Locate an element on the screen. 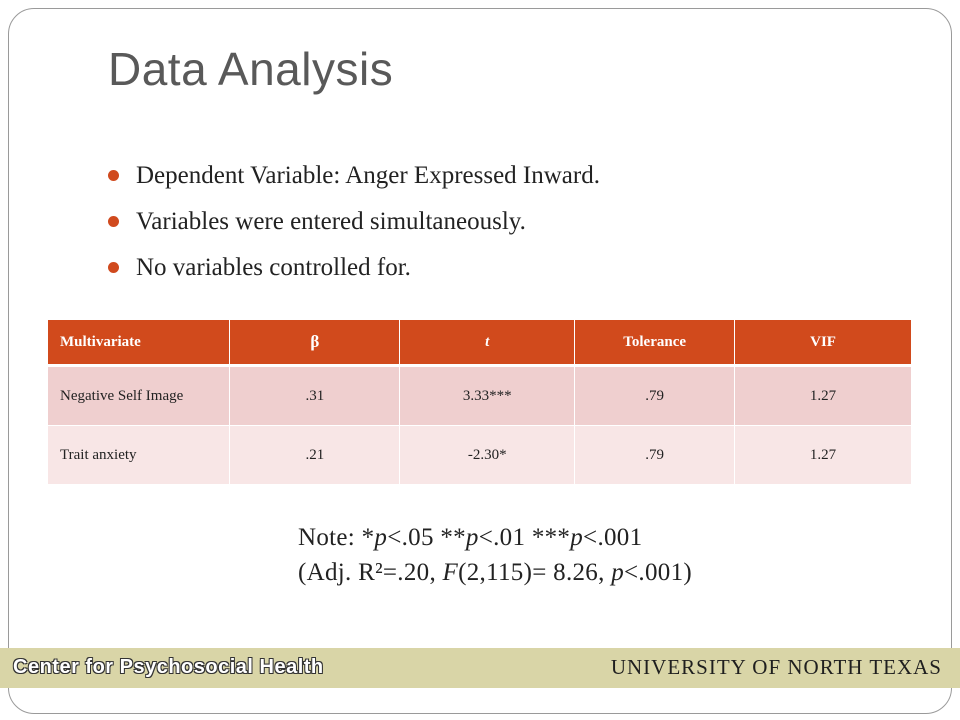  table-row: Negative Self Image .31 3.33*** .79 1.27 is located at coordinates (480, 395).